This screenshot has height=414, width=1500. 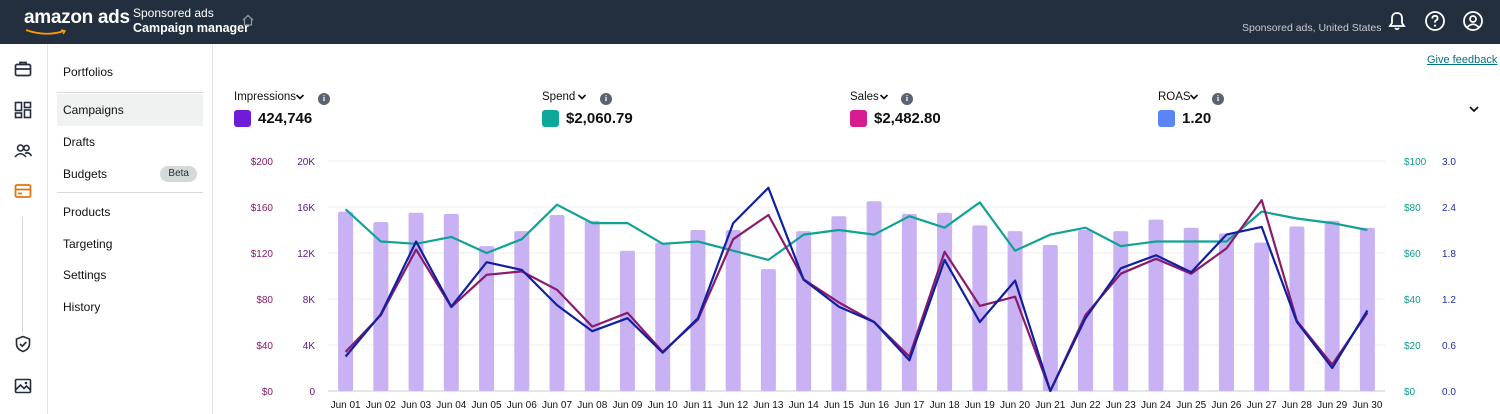 I want to click on roas-axis-tick-label: 2.4, so click(x=1449, y=208).